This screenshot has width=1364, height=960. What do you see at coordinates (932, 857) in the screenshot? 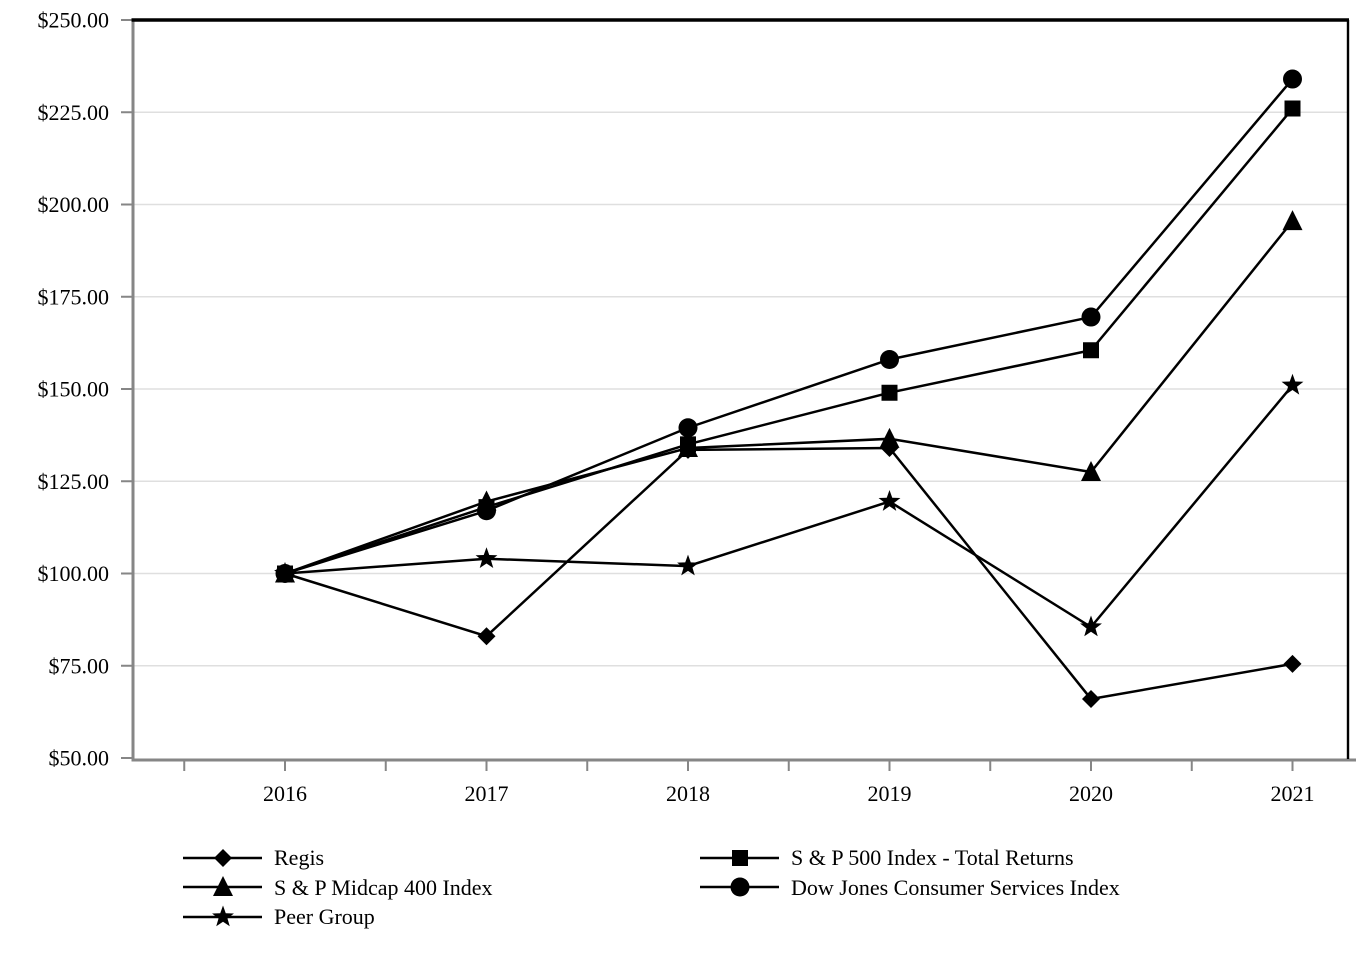
I see `legend-label: S & P 500 Index - Total Returns` at bounding box center [932, 857].